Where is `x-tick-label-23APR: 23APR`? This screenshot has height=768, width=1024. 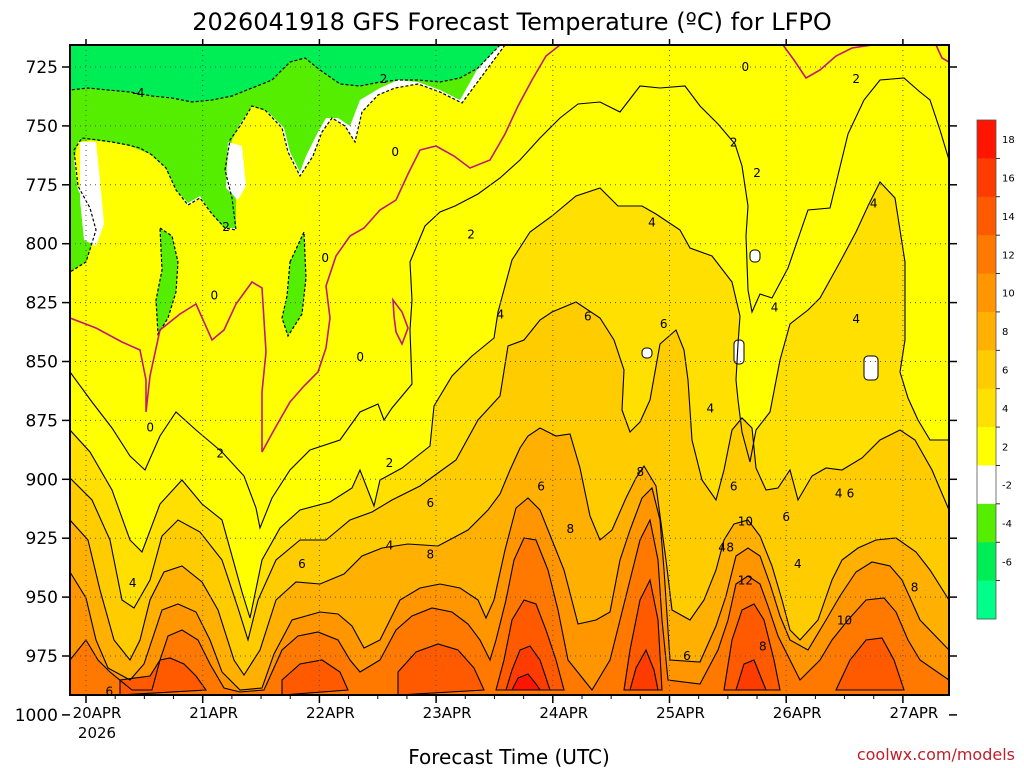
x-tick-label-23APR: 23APR is located at coordinates (447, 713).